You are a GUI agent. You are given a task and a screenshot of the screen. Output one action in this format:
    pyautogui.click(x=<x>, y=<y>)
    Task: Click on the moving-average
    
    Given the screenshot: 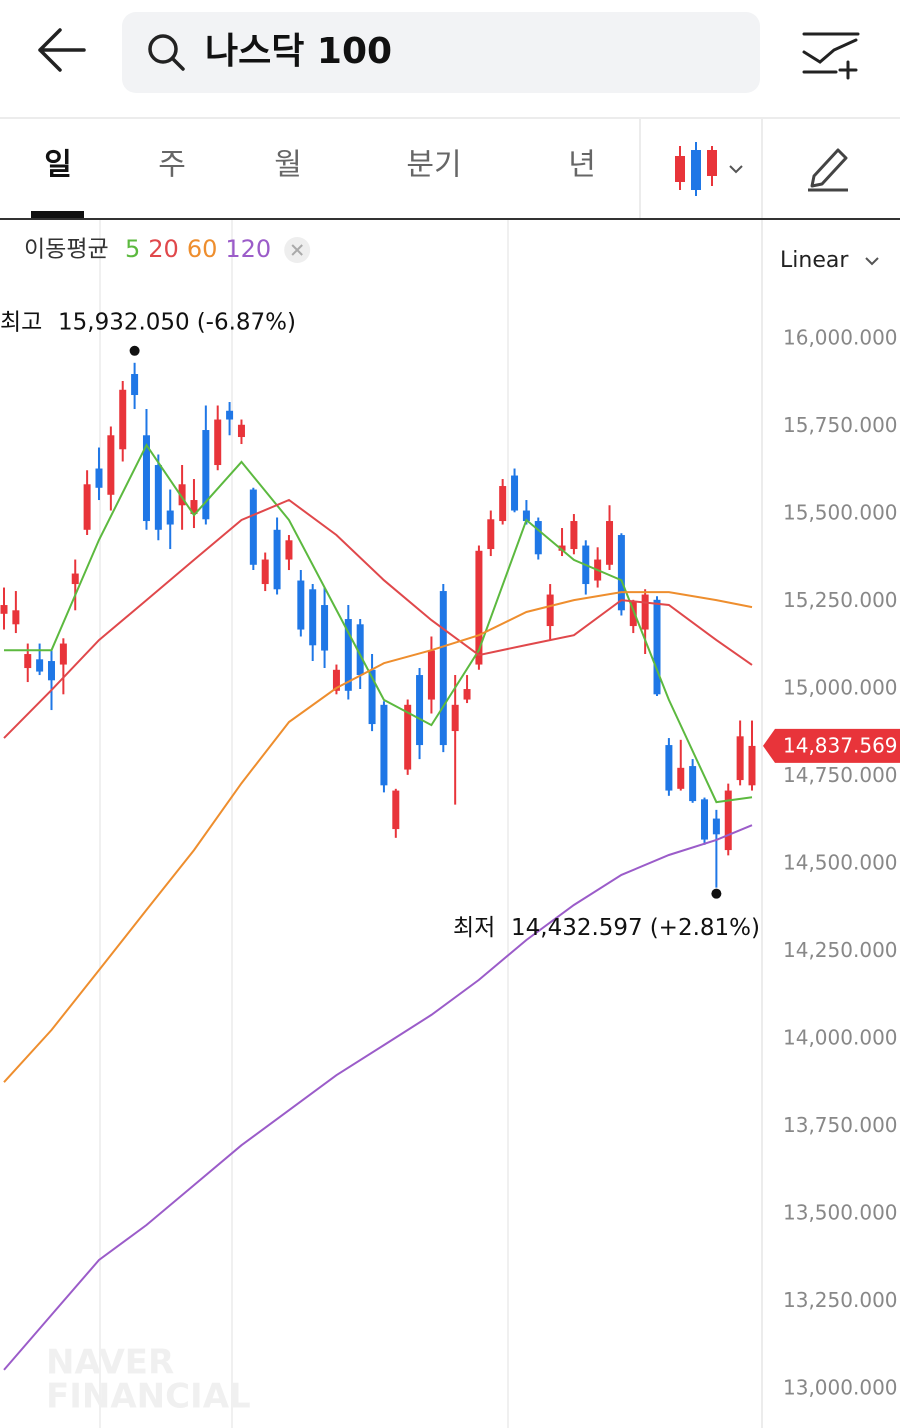 What is the action you would take?
    pyautogui.click(x=378, y=618)
    